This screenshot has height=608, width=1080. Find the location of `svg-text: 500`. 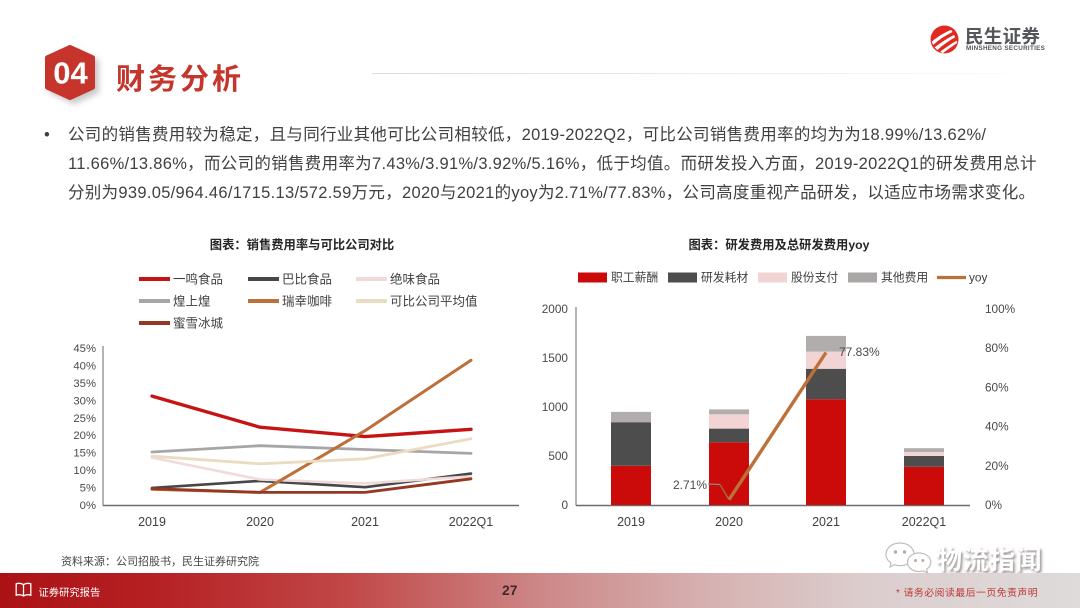

svg-text: 500 is located at coordinates (558, 456).